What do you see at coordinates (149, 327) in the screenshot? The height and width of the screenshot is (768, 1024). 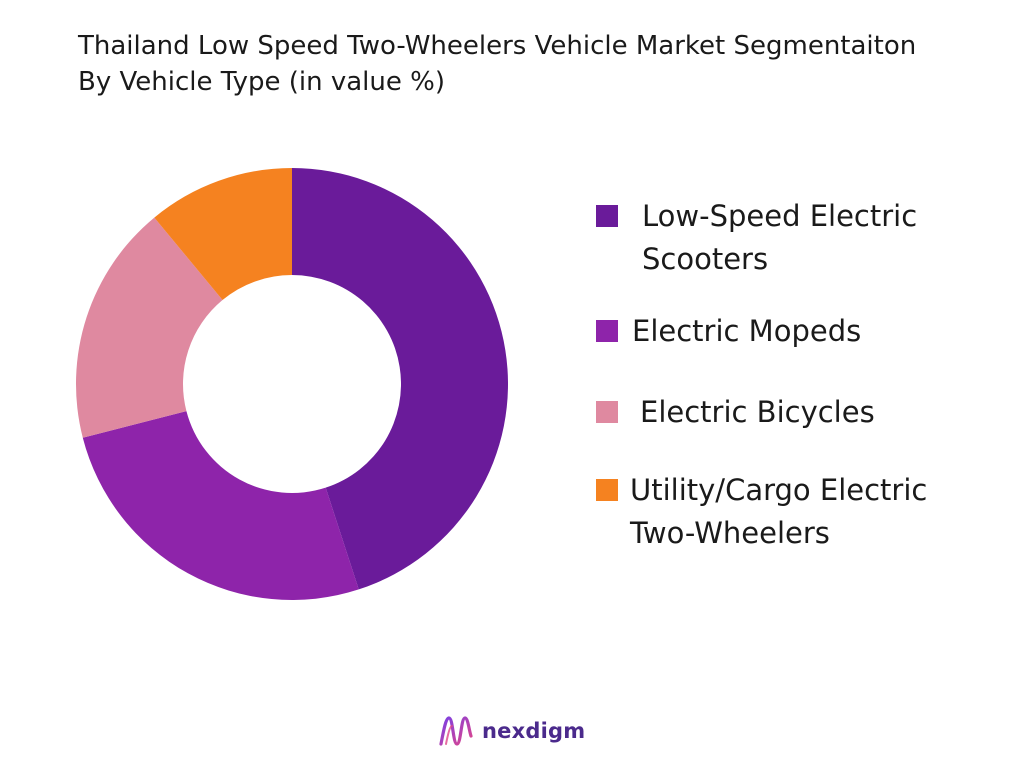 I see `donut-slice-electric-bicycles` at bounding box center [149, 327].